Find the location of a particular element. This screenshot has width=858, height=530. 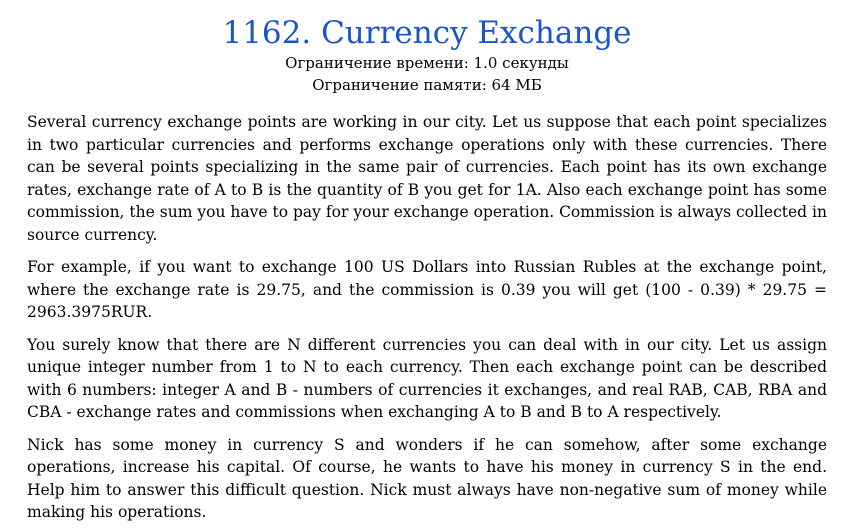

problem-title: 1162. Currency Exchange is located at coordinates (427, 33).